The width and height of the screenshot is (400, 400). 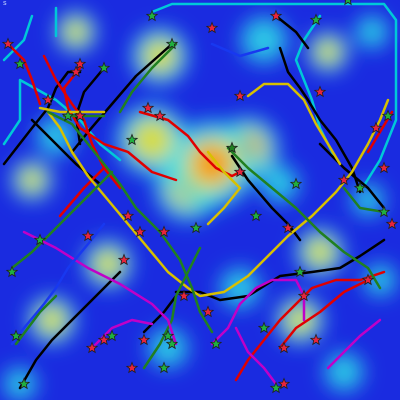 What do you see at coordinates (5, 3) in the screenshot?
I see `corner-label: s` at bounding box center [5, 3].